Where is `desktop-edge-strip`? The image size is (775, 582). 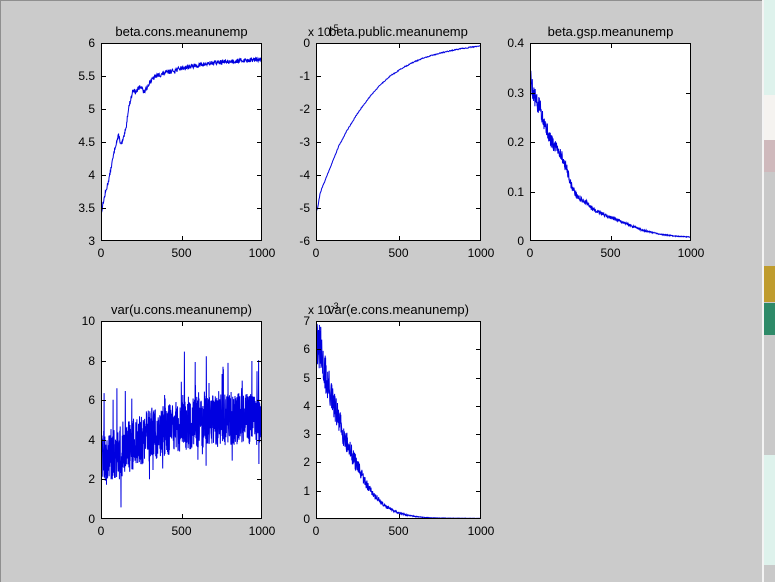 desktop-edge-strip is located at coordinates (768, 291).